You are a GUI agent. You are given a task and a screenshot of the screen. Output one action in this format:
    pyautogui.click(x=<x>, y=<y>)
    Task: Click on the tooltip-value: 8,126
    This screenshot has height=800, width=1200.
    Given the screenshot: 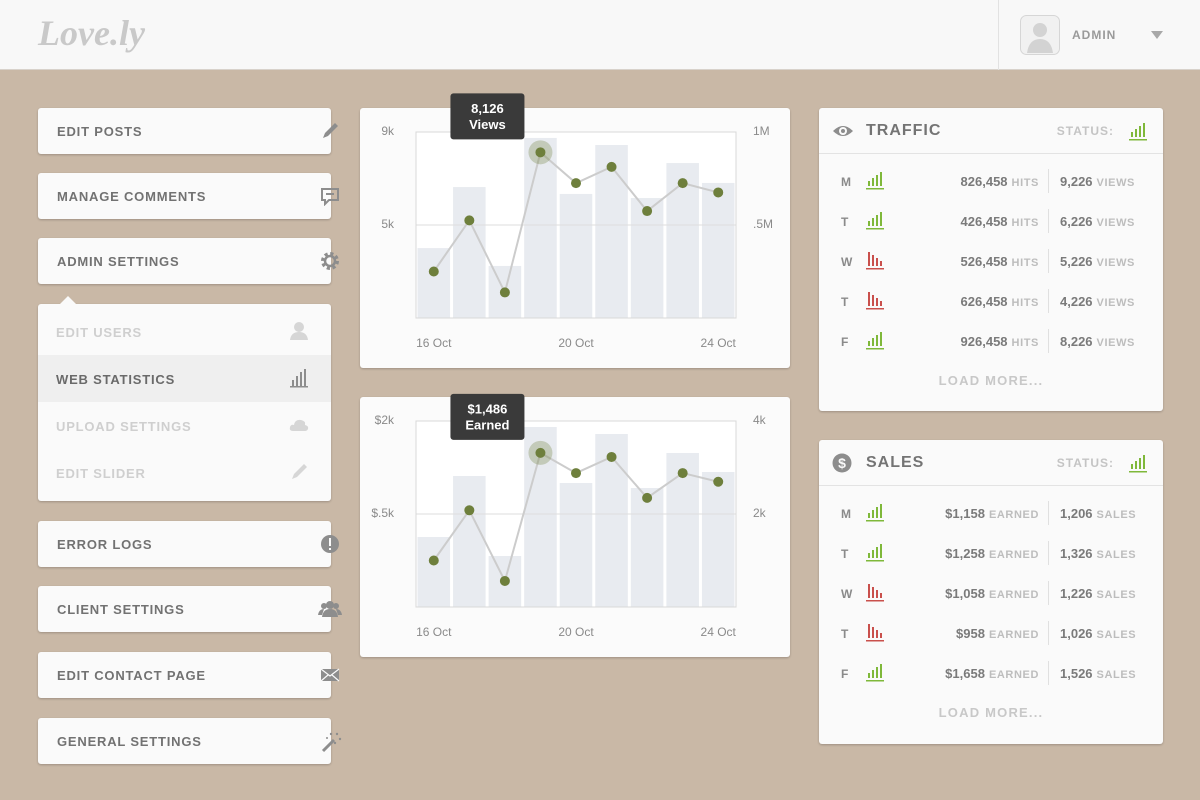 What is the action you would take?
    pyautogui.click(x=487, y=108)
    